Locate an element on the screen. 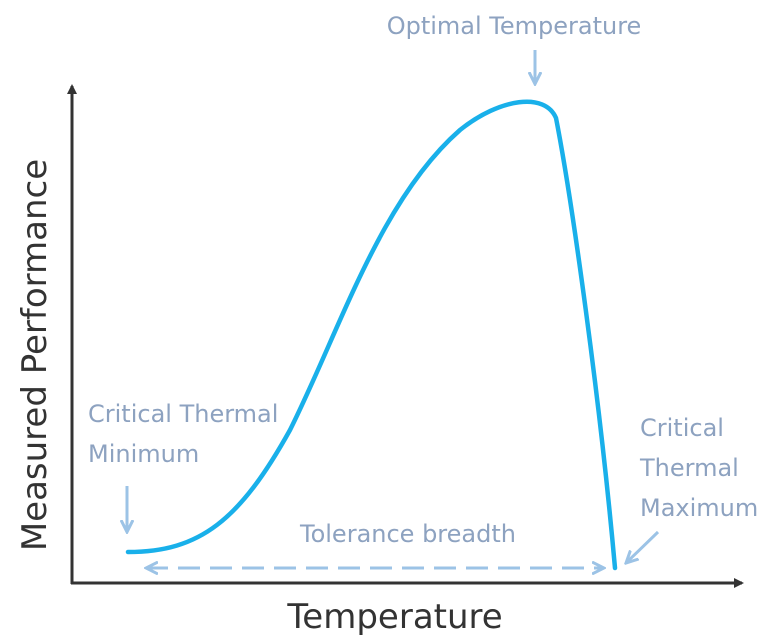 This screenshot has width=775, height=640. breadth-label: Tolerance breadth is located at coordinates (407, 534).